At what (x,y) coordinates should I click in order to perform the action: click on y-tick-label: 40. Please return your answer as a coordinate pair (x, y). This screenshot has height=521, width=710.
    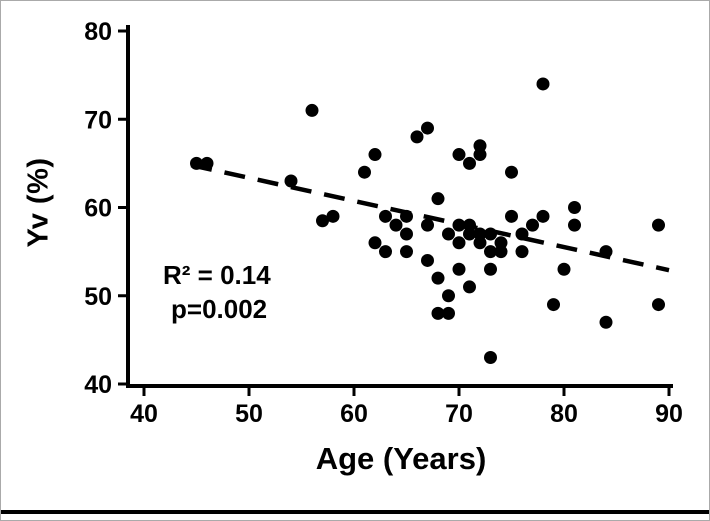
    Looking at the image, I should click on (98, 385).